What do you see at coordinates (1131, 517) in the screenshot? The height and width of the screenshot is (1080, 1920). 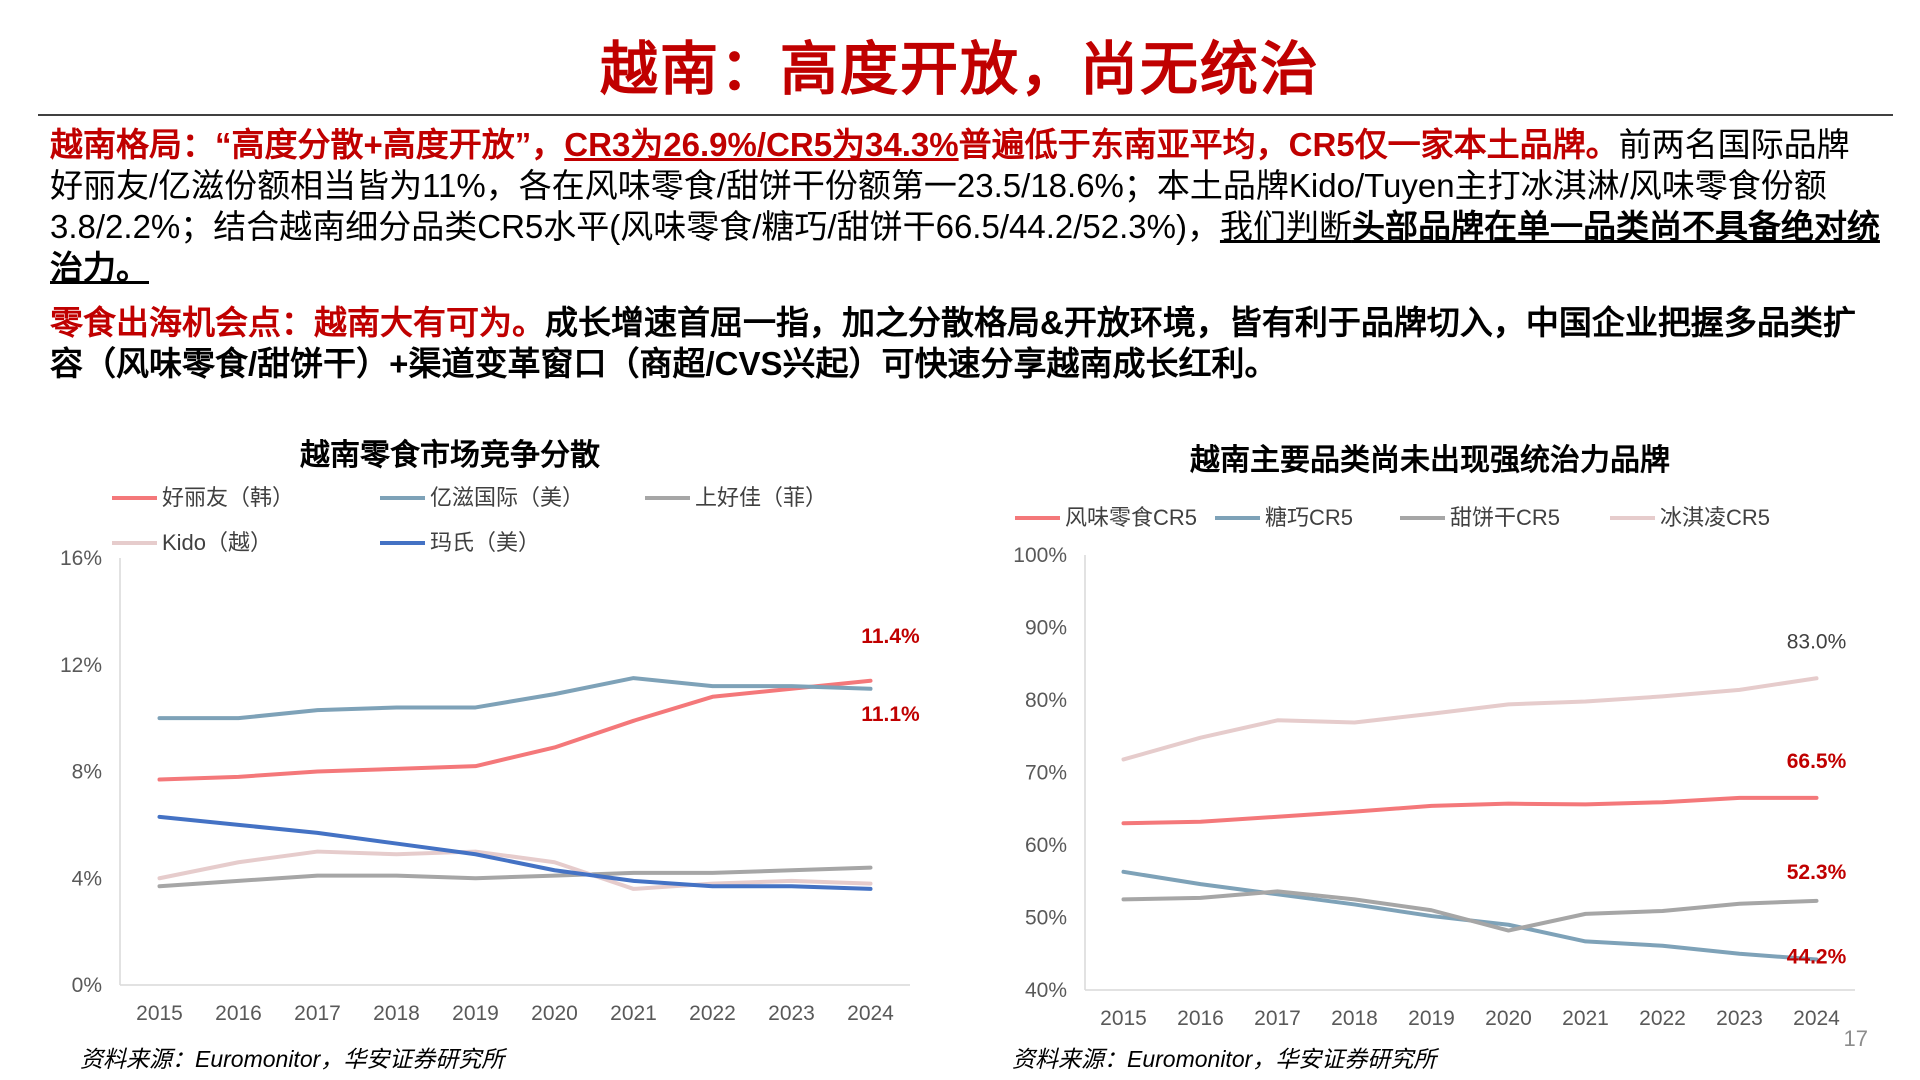 I see `legend-entry: 风味零食CR5` at bounding box center [1131, 517].